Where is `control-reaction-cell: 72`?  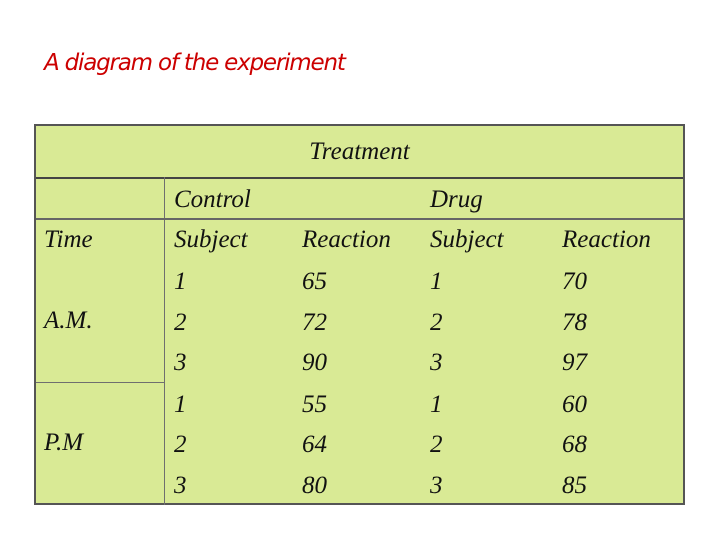 control-reaction-cell: 72 is located at coordinates (314, 322).